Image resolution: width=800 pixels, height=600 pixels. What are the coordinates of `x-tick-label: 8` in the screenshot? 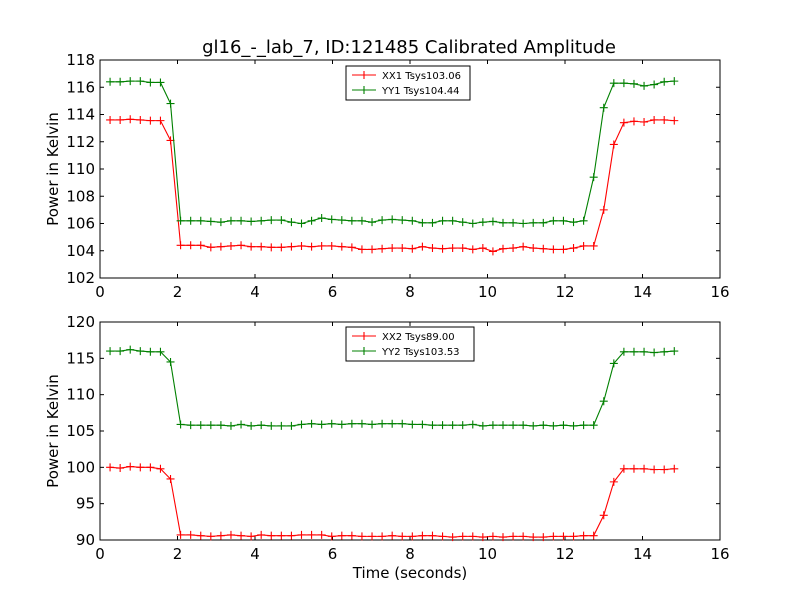 It's located at (410, 292).